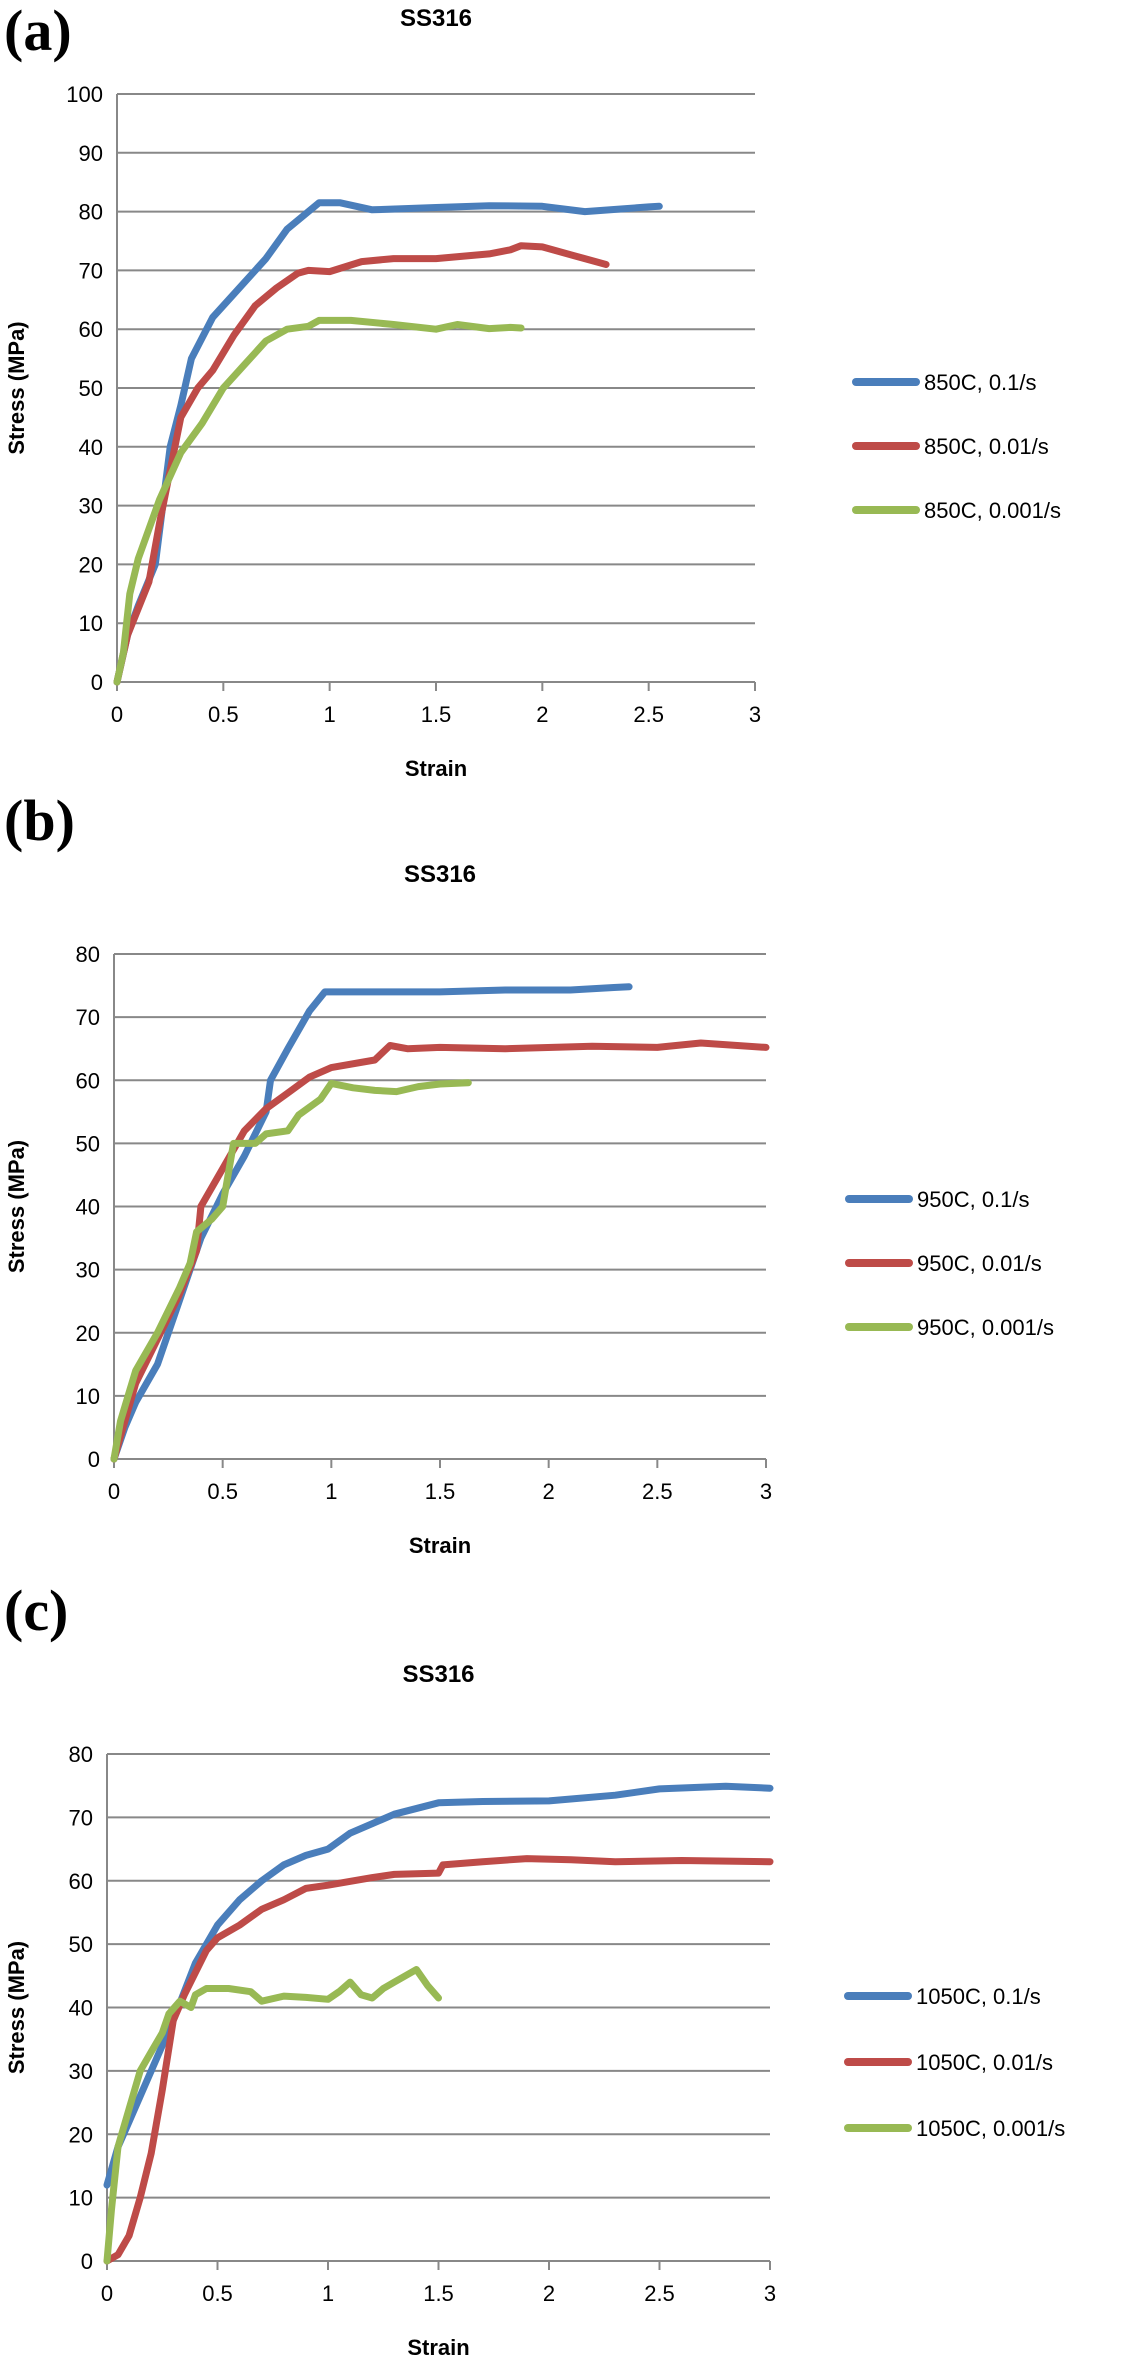 The height and width of the screenshot is (2376, 1130). What do you see at coordinates (978, 1996) in the screenshot?
I see `legend-label: 1050C, 0.1/s` at bounding box center [978, 1996].